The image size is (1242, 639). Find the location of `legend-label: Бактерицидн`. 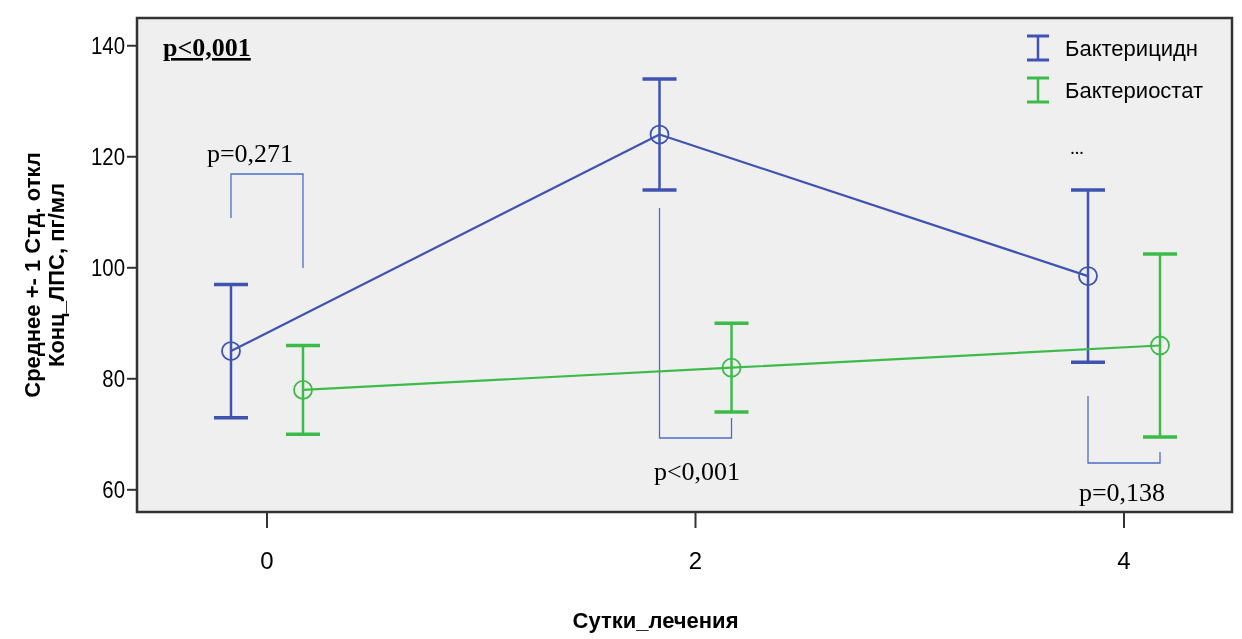

legend-label: Бактерицидн is located at coordinates (1132, 48).